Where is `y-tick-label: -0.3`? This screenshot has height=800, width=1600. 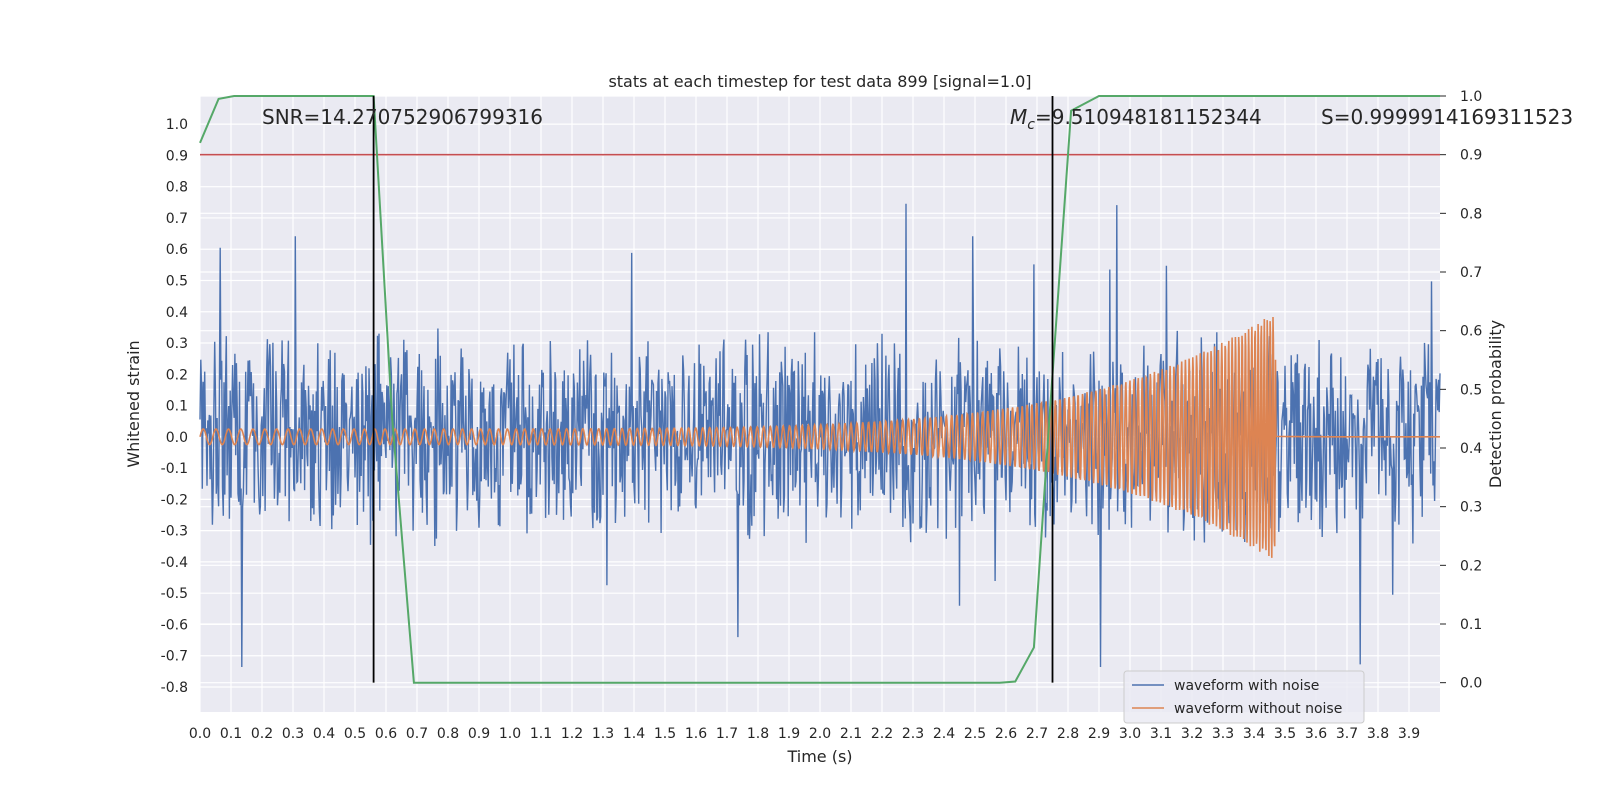 y-tick-label: -0.3 is located at coordinates (174, 532).